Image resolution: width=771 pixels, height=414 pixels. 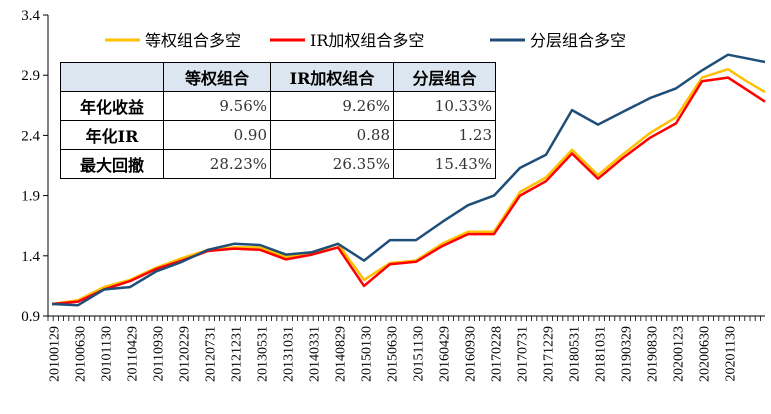 What do you see at coordinates (679, 354) in the screenshot?
I see `x-tick-label: 20200123` at bounding box center [679, 354].